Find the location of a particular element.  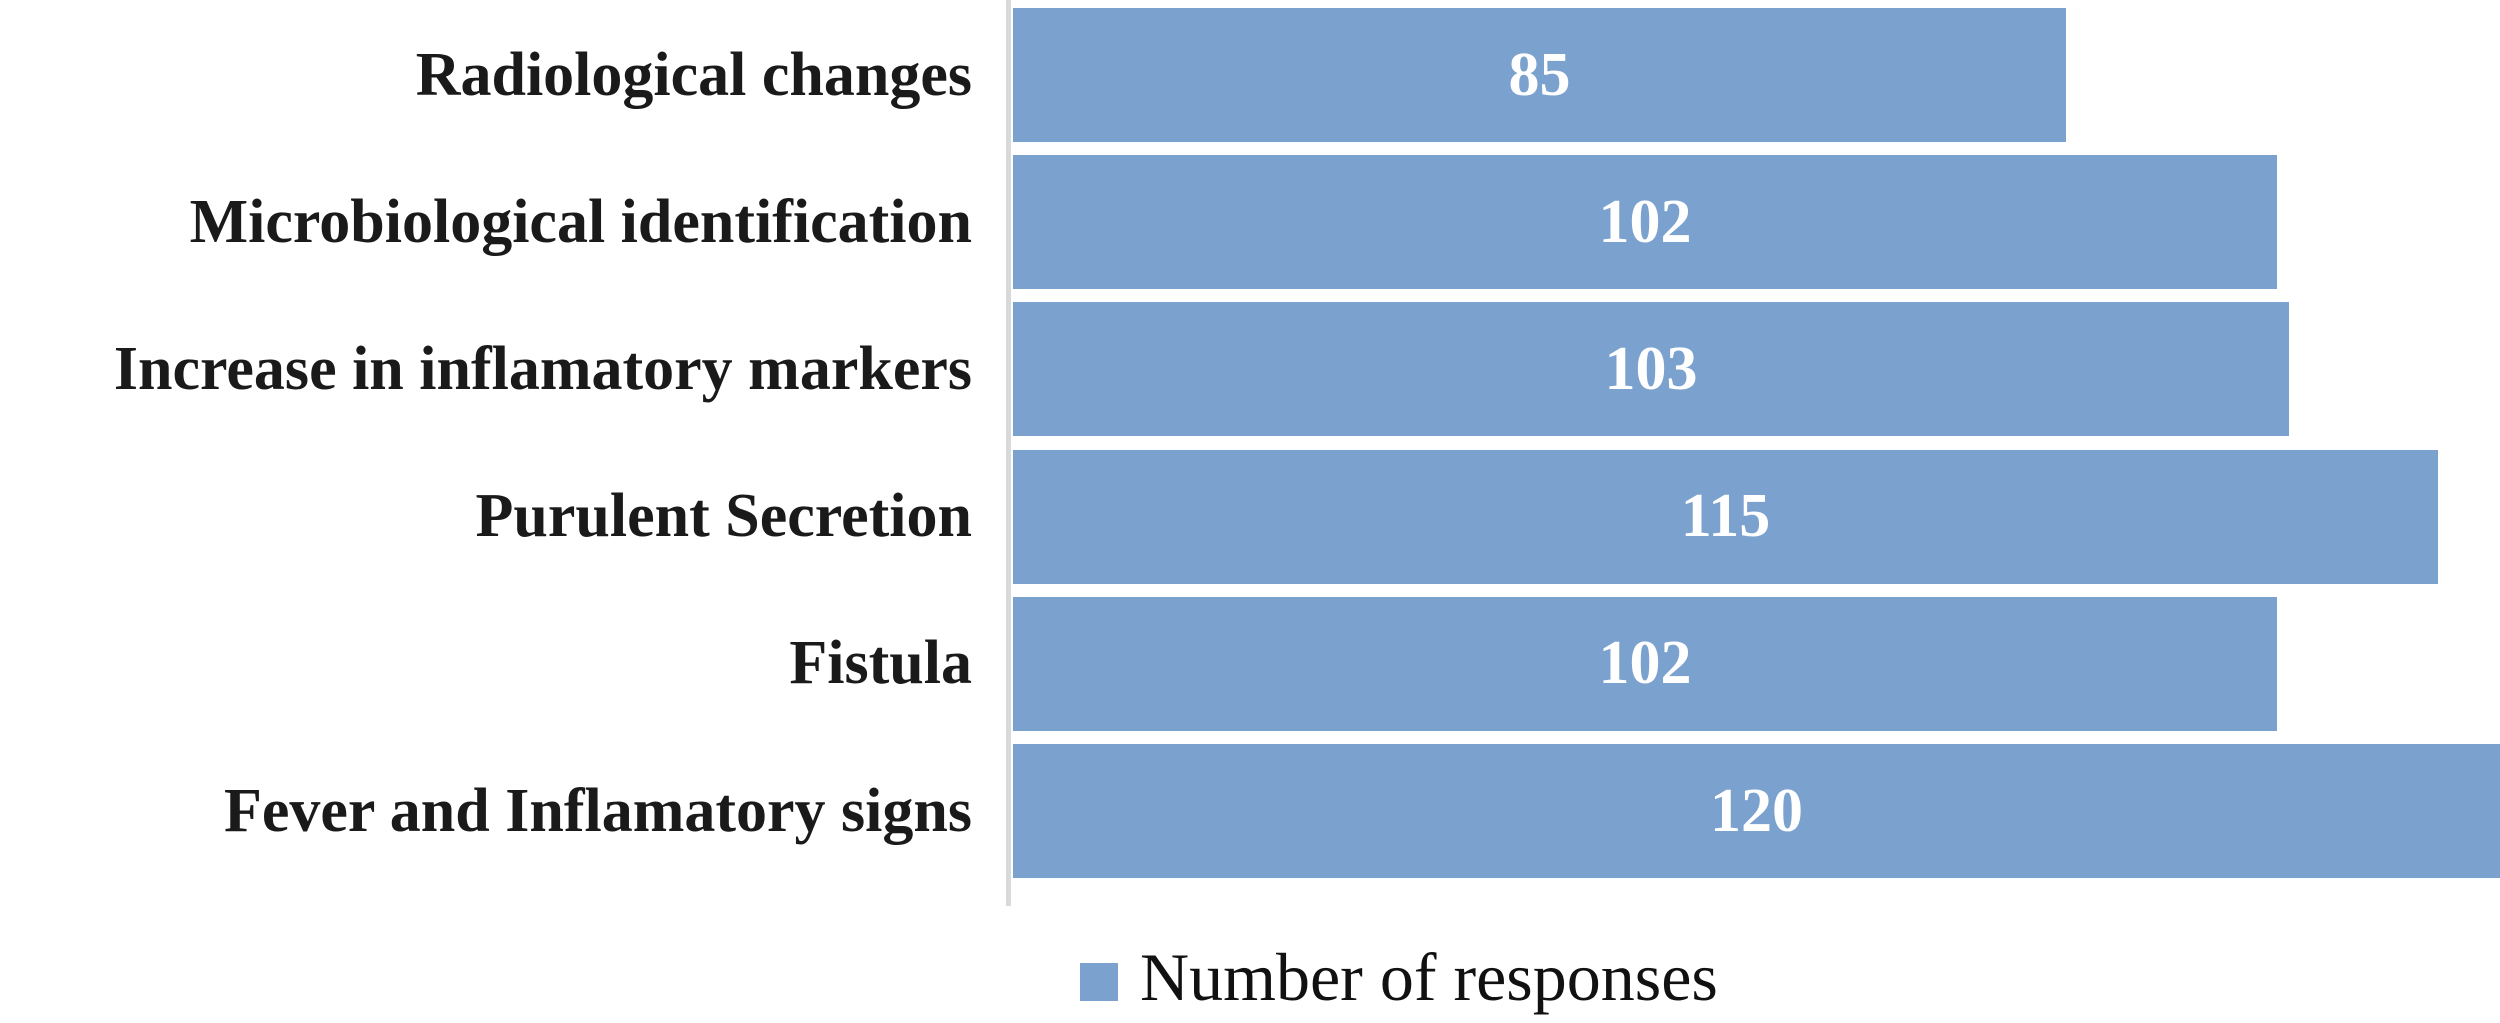

bar: 115 is located at coordinates (1725, 516).